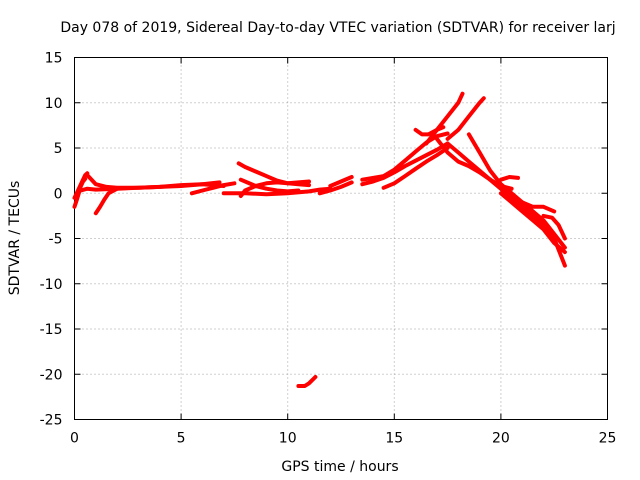 The image size is (640, 480). What do you see at coordinates (58, 194) in the screenshot?
I see `y-tick-label: 0` at bounding box center [58, 194].